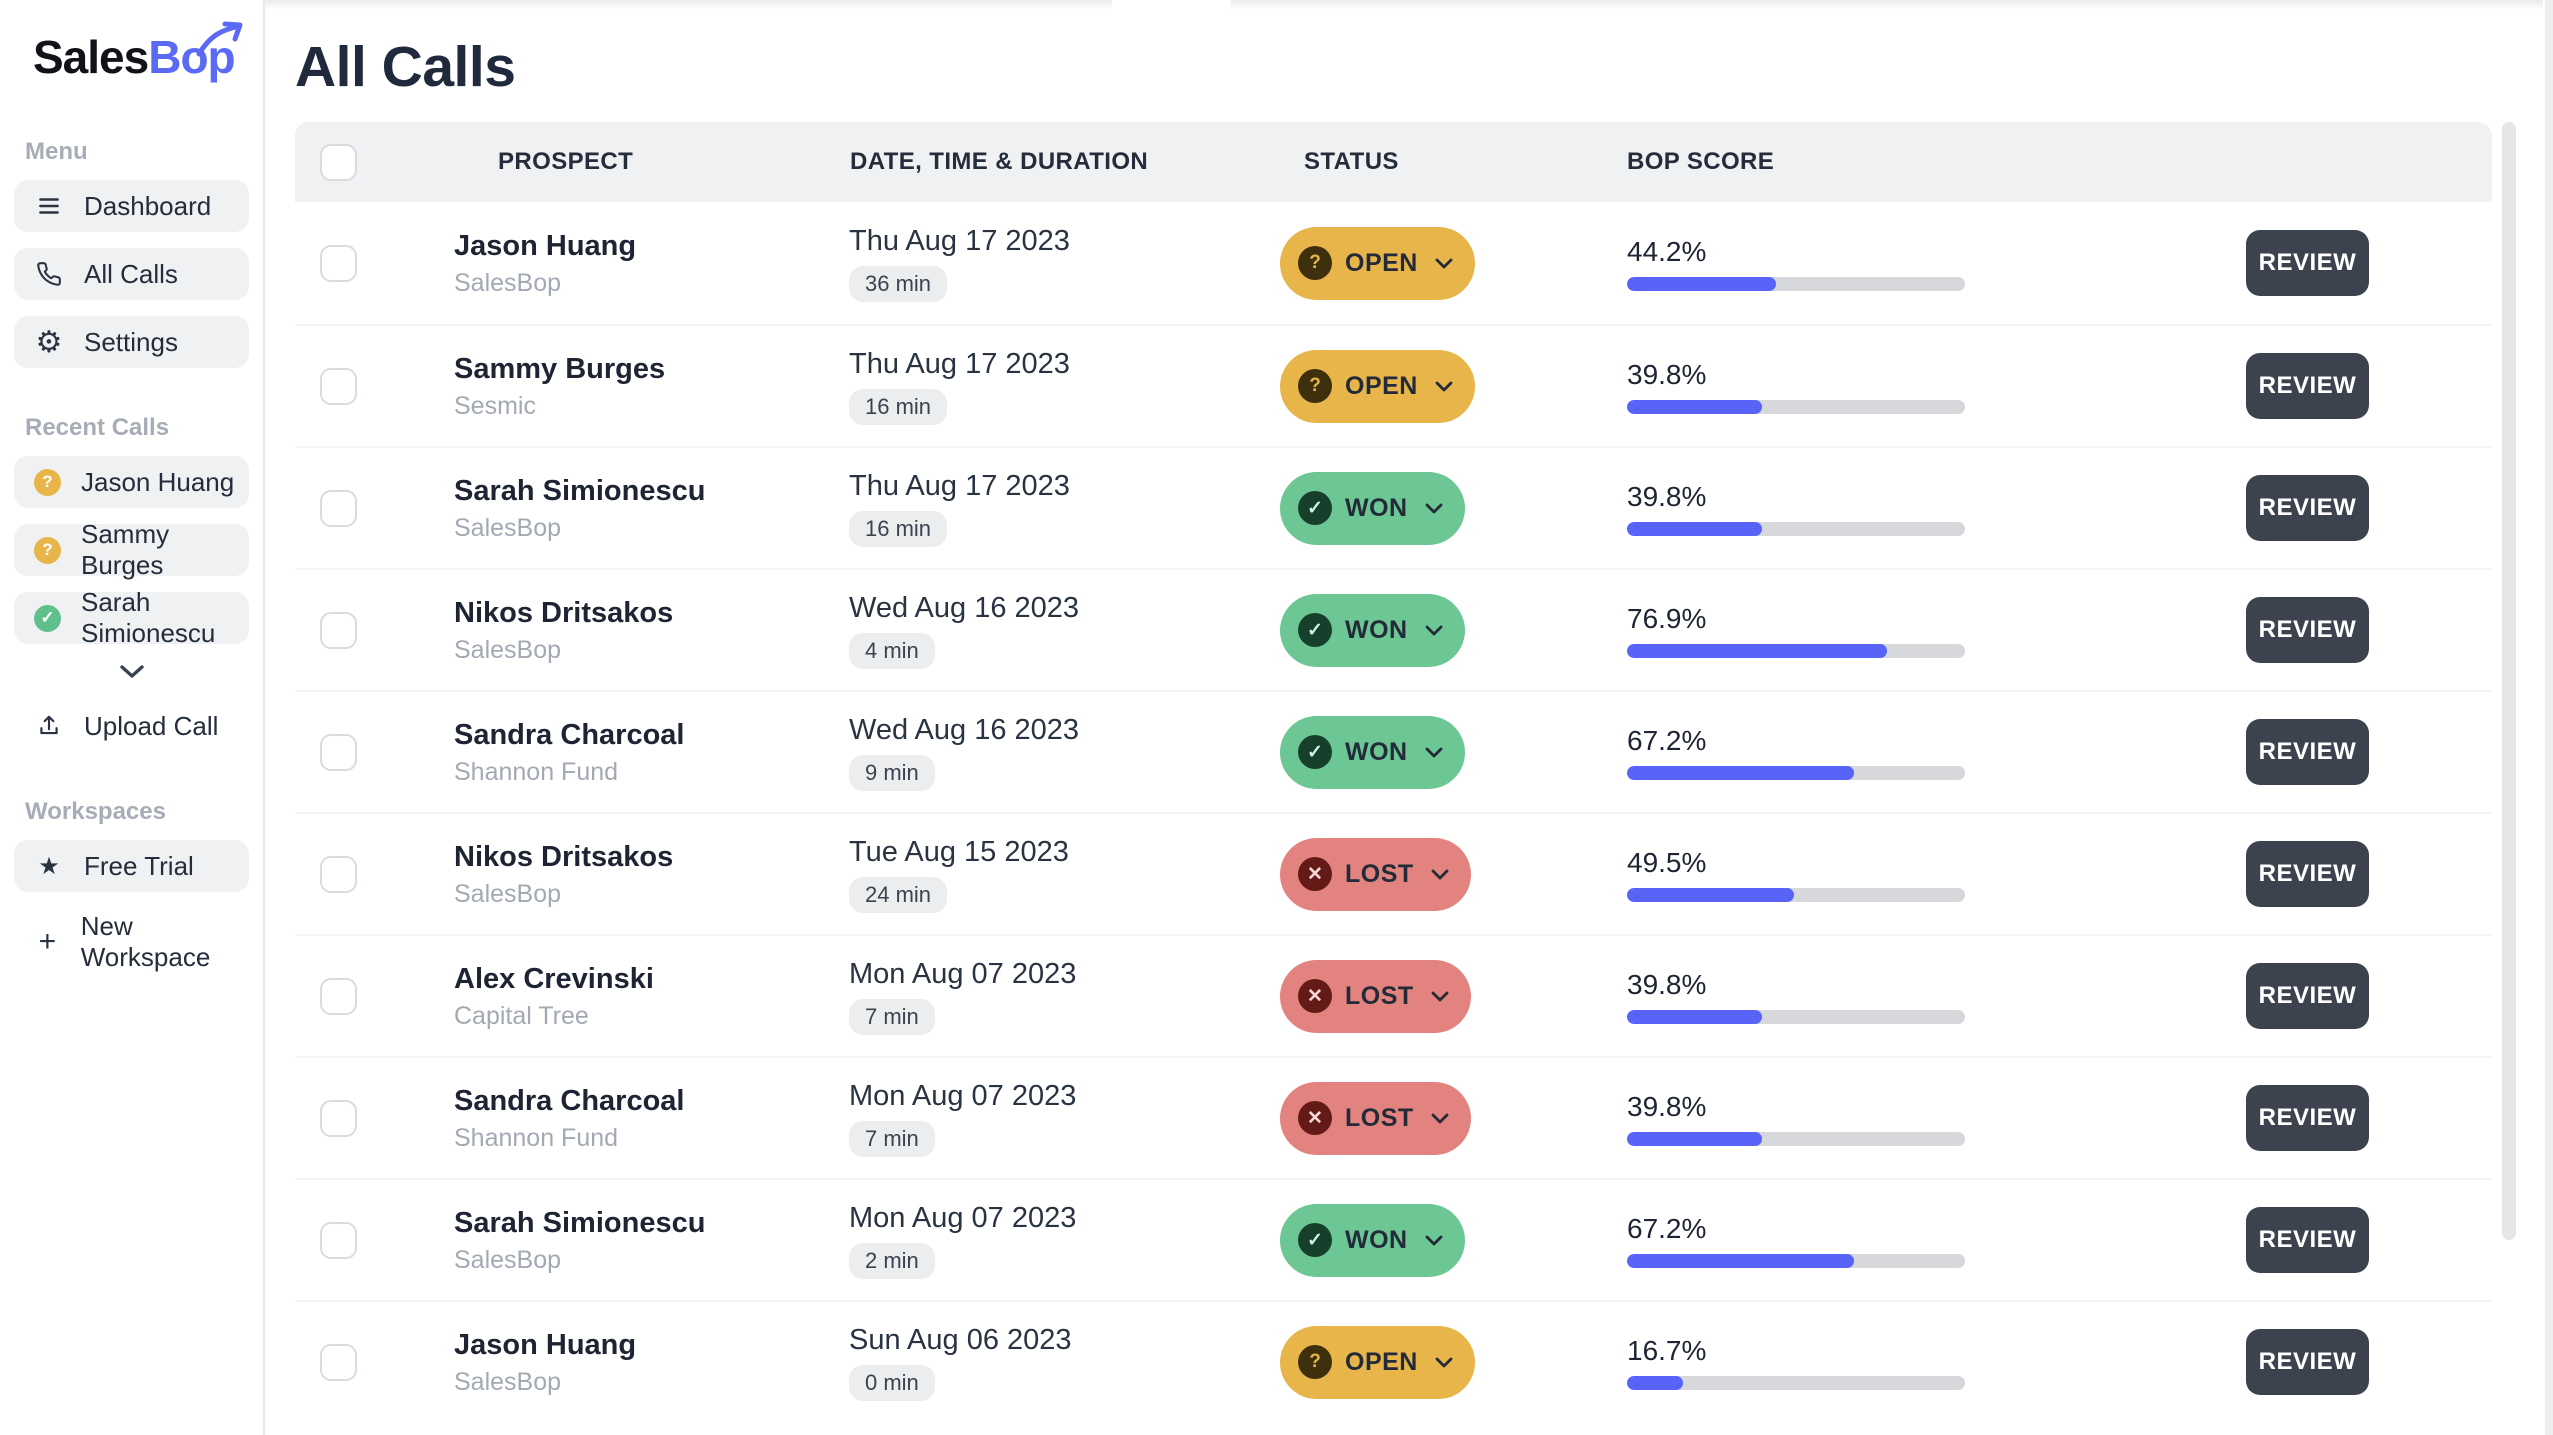 The height and width of the screenshot is (1435, 2553). I want to click on sidebar-item-dashboard: Dashboard, so click(131, 206).